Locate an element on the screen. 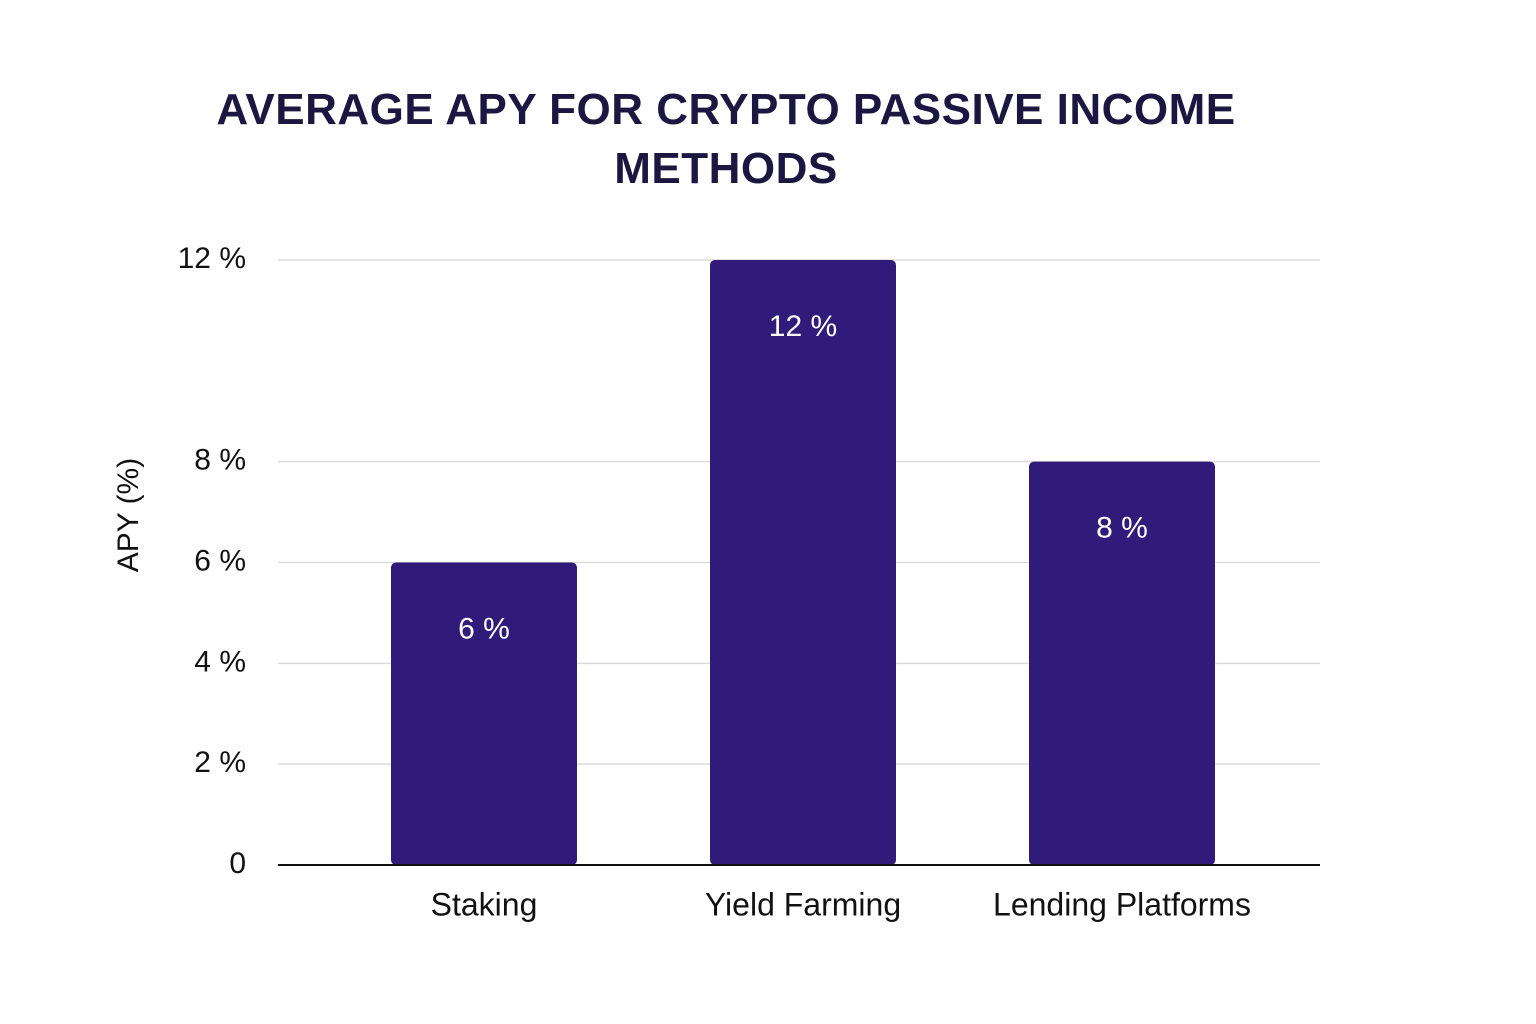  y-tick-label: 2 % is located at coordinates (220, 762).